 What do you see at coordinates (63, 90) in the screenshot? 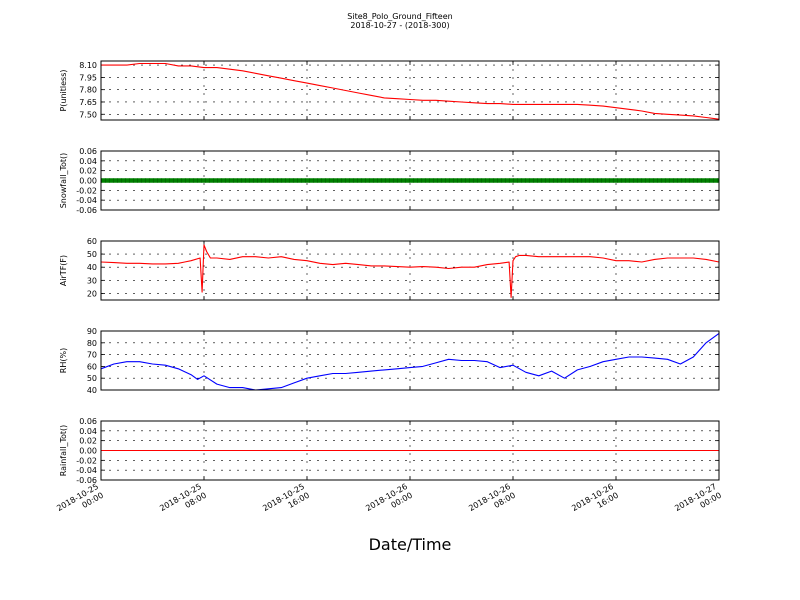
I see `y-axis-label: P(unitless)` at bounding box center [63, 90].